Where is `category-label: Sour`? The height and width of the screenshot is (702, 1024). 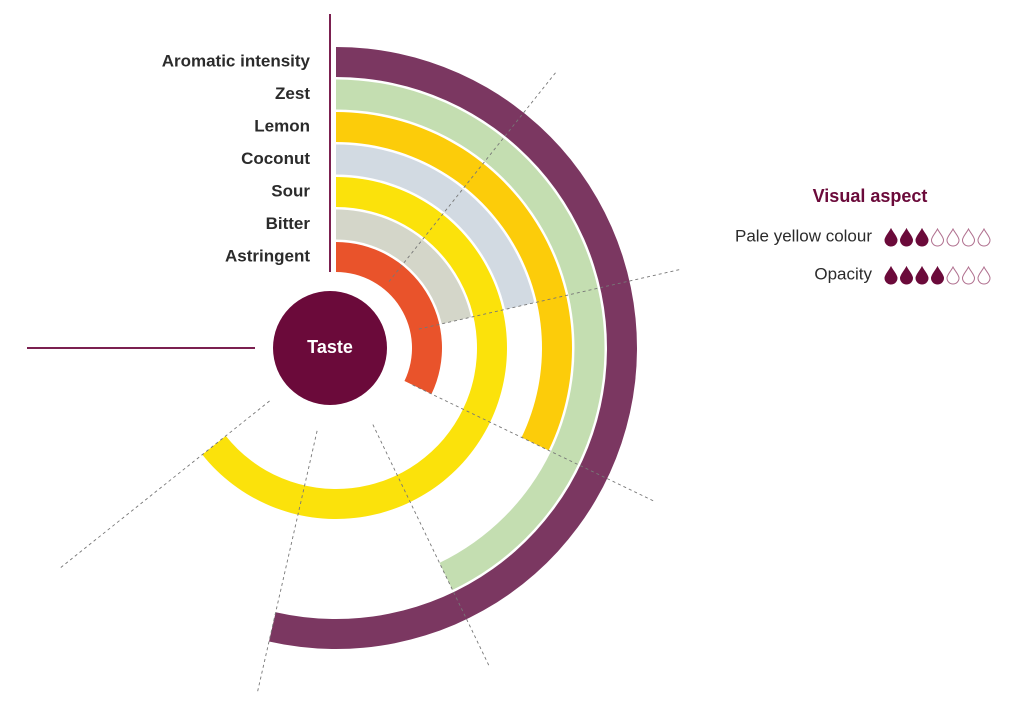 category-label: Sour is located at coordinates (290, 190).